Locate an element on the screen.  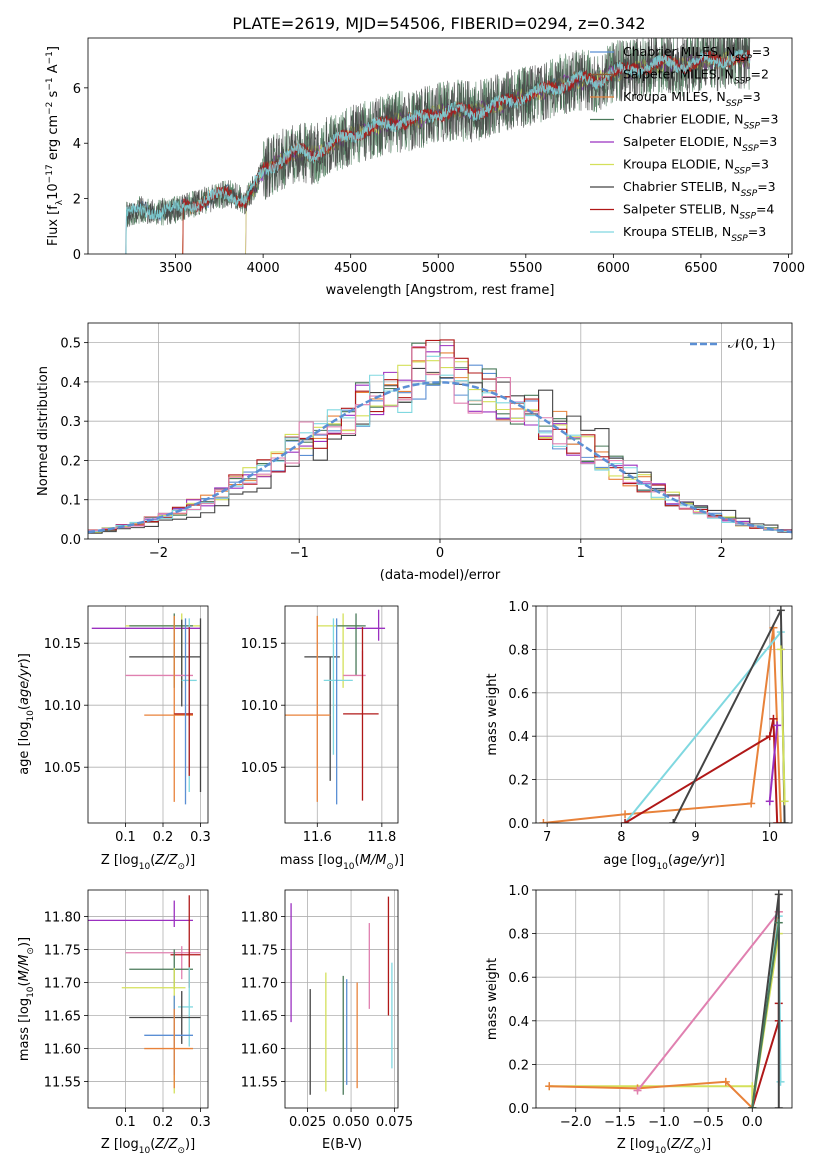
x-tick-label: 0.075 is located at coordinates (394, 1122).